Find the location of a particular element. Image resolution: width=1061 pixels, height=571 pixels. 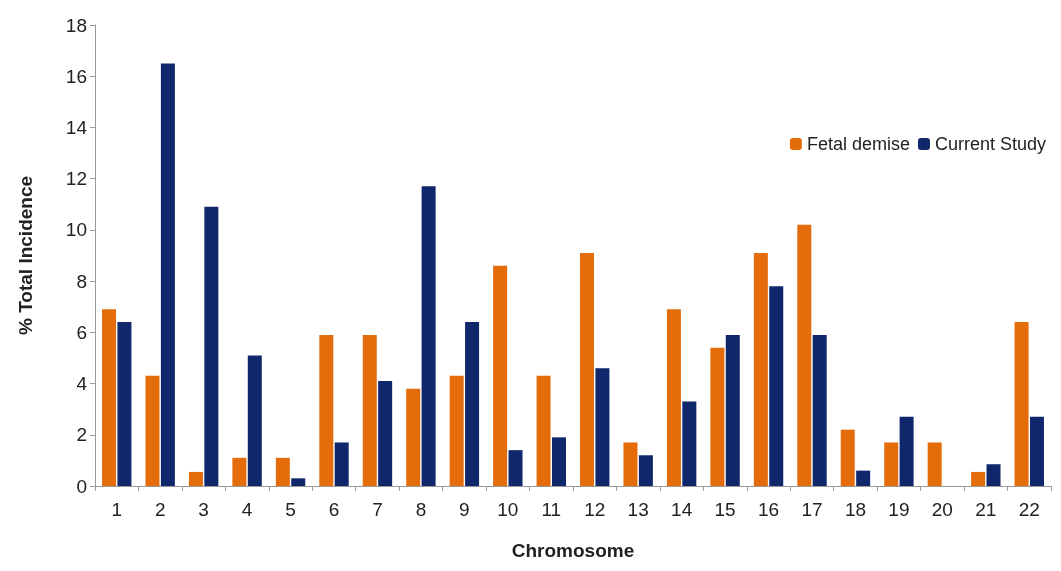

legend-label: Current Study is located at coordinates (990, 144).